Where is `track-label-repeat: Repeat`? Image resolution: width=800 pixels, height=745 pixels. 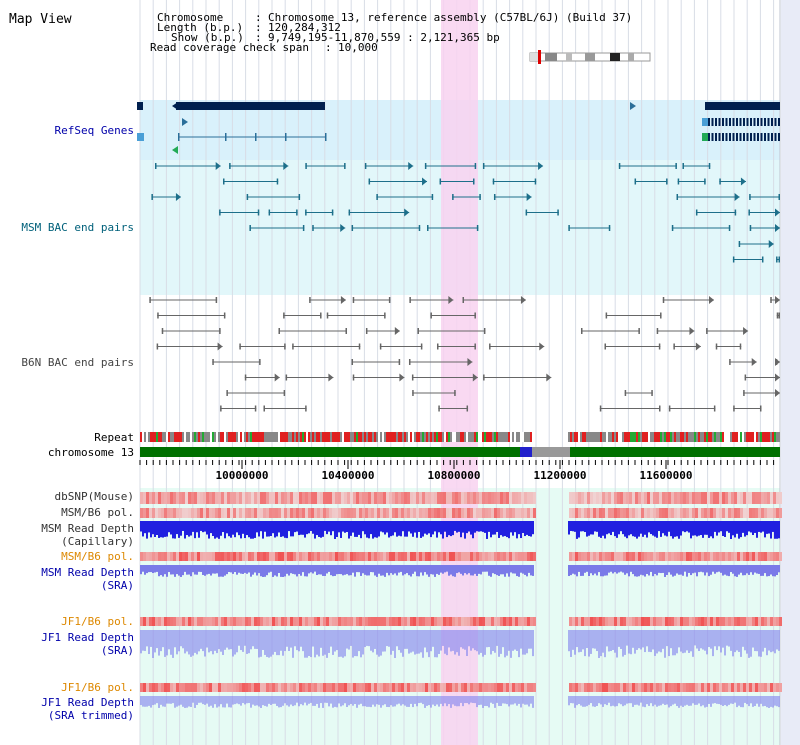 track-label-repeat: Repeat is located at coordinates (114, 437).